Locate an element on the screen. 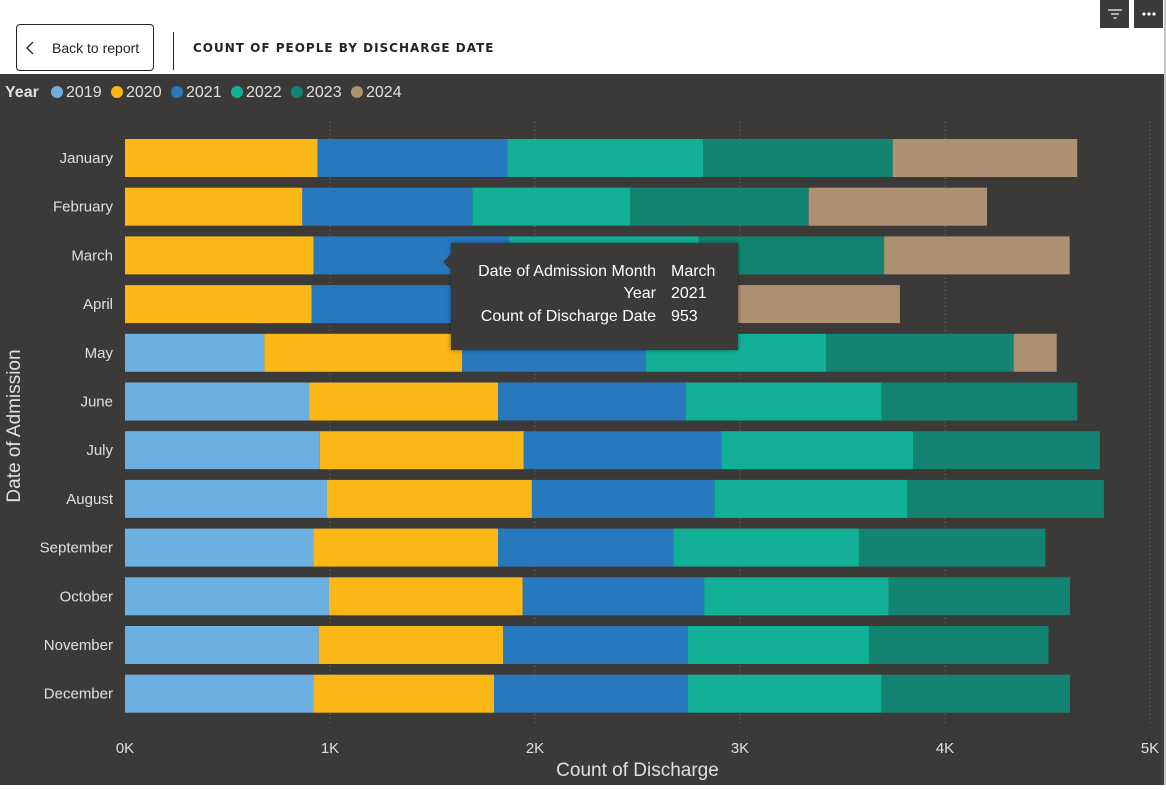 This screenshot has height=790, width=1166. x-tick-label: 5K is located at coordinates (1150, 748).